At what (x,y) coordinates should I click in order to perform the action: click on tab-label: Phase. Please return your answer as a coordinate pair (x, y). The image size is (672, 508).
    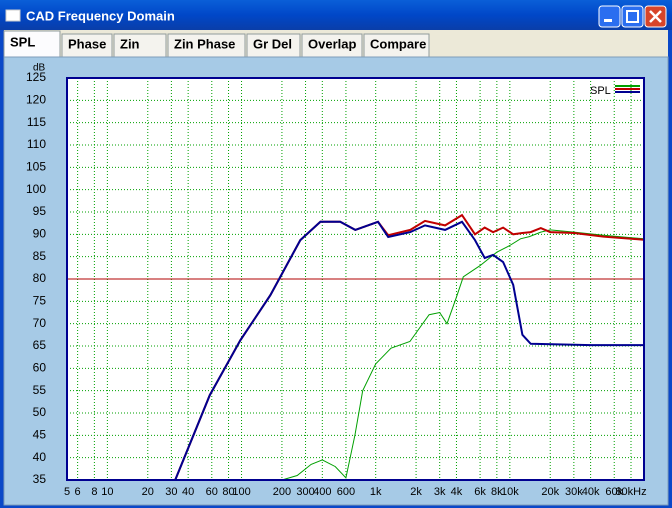
    Looking at the image, I should click on (87, 43).